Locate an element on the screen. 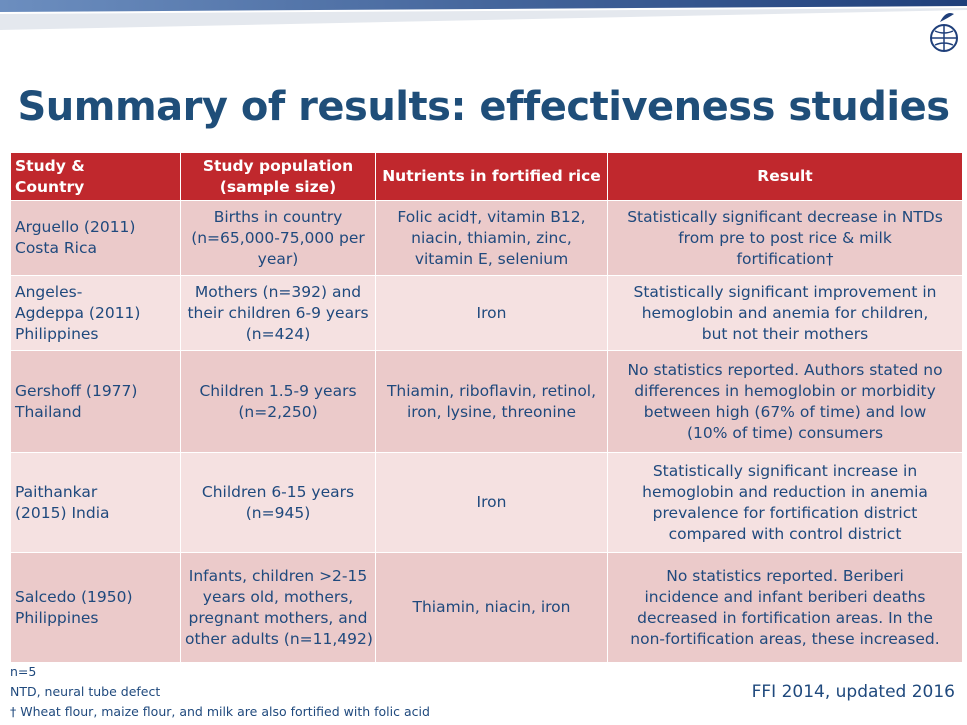  source: FFI 2014, updated 2016 is located at coordinates (853, 692).